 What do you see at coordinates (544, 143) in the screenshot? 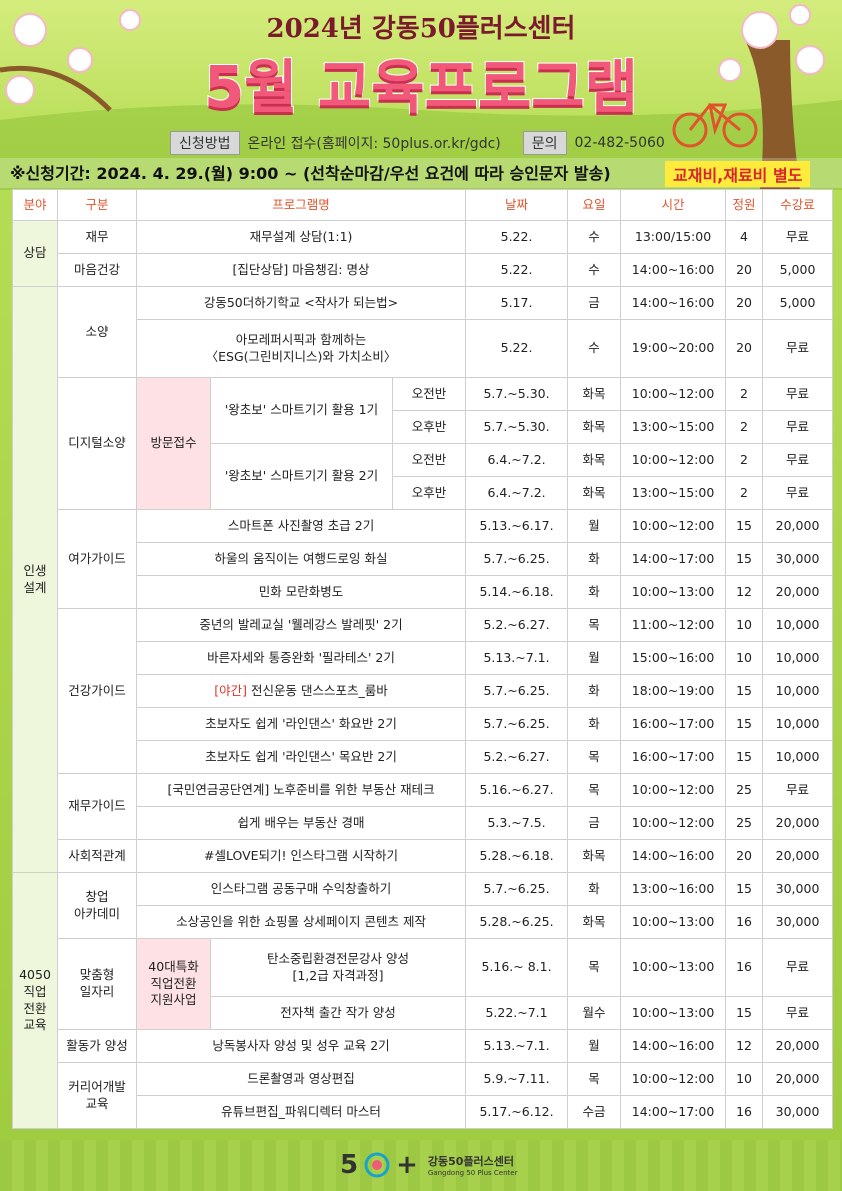
I see `contact-label: 문의` at bounding box center [544, 143].